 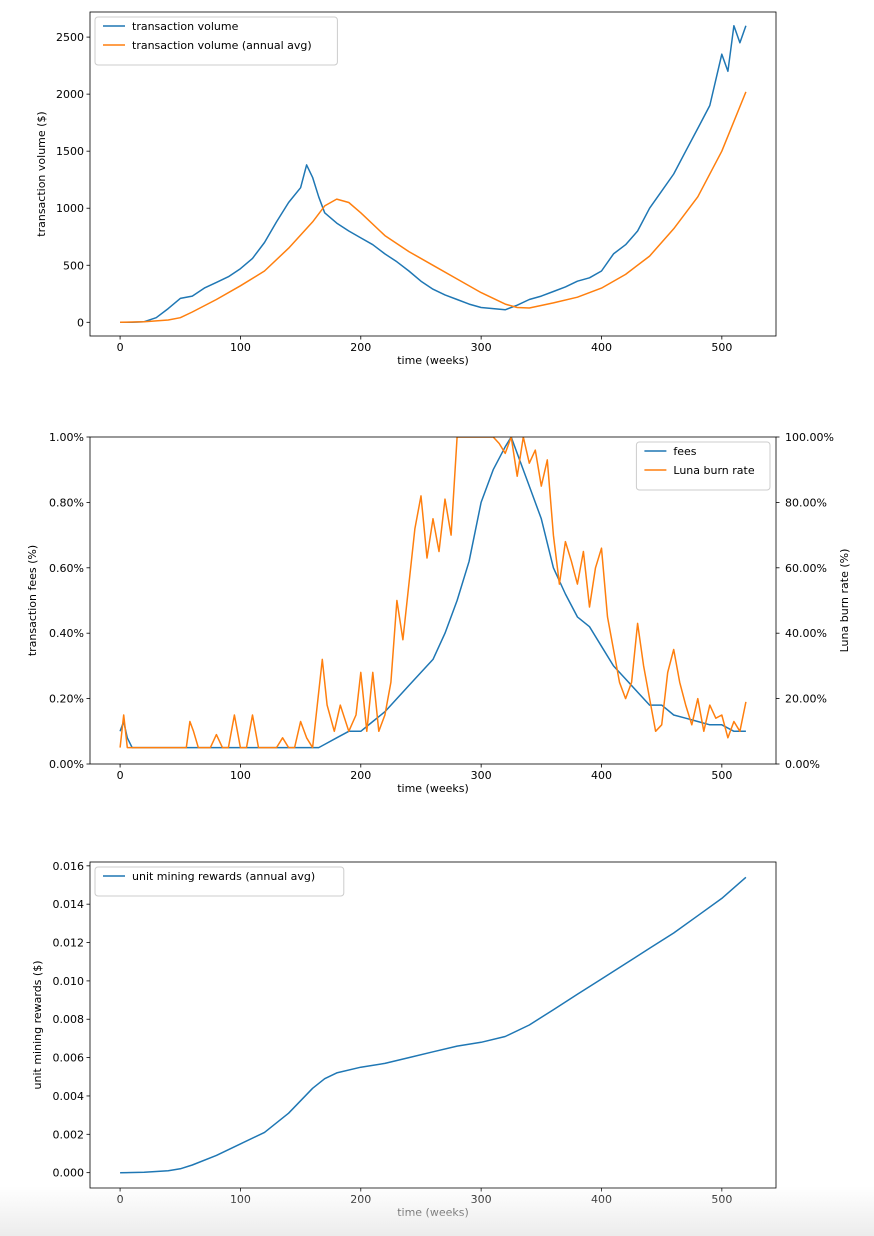 I want to click on y-tick-label: 500, so click(x=73, y=265).